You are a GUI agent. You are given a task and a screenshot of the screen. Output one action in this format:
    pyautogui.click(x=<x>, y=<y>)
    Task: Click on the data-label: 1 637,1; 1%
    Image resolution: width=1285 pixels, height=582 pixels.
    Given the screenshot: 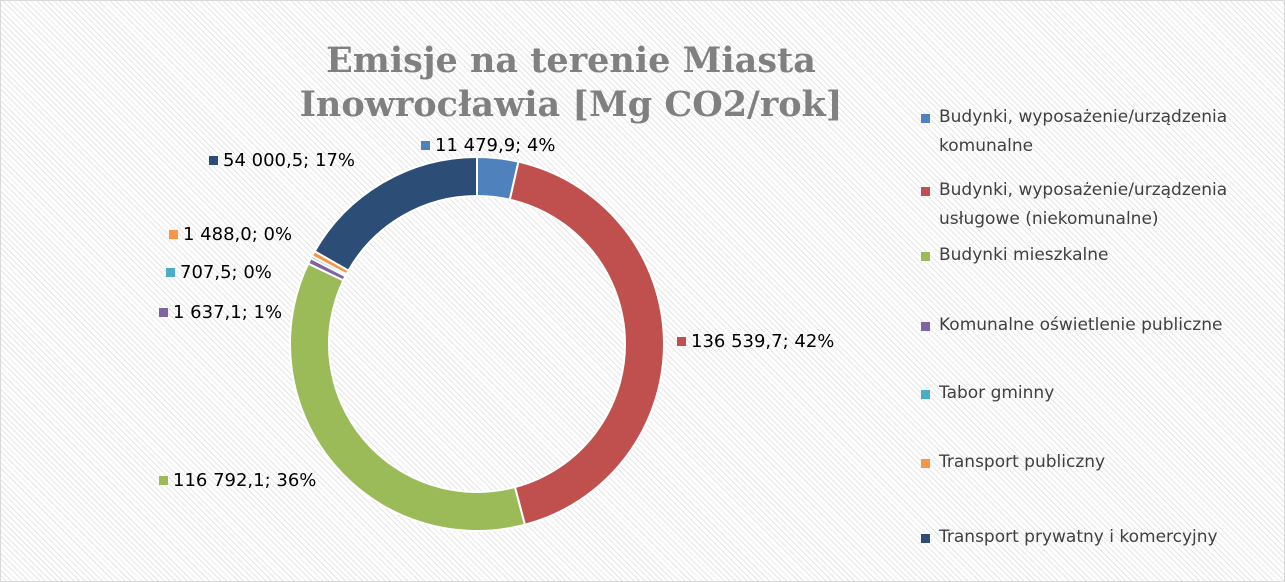 What is the action you would take?
    pyautogui.click(x=227, y=312)
    